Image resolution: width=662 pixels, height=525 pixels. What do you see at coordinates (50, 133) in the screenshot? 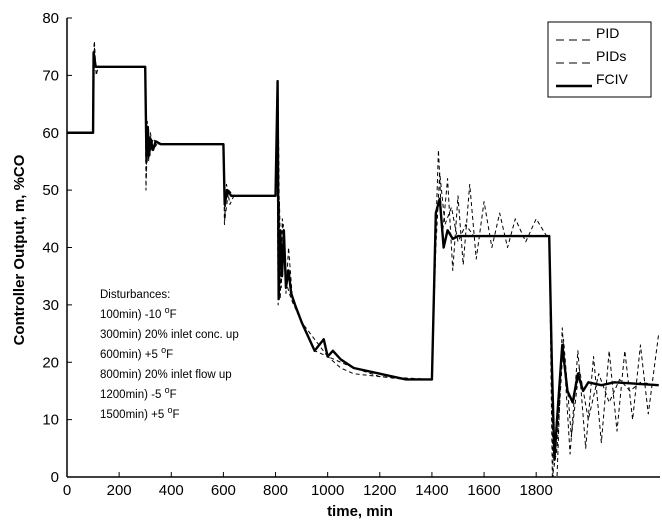
I see `y-tick-label: 60` at bounding box center [50, 133].